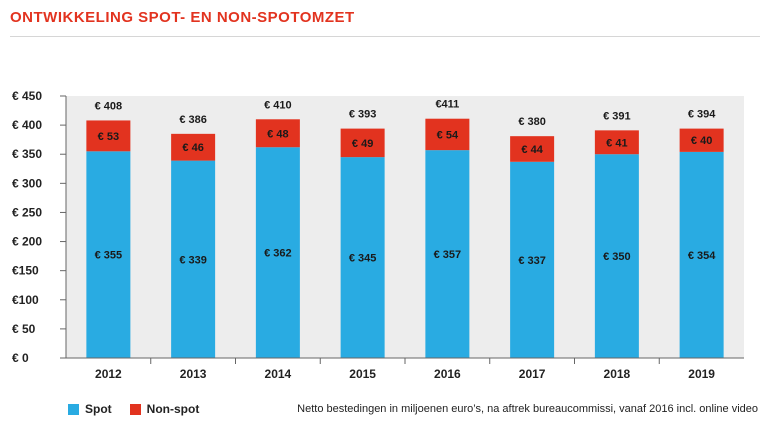  I want to click on y-tick-label: € 200, so click(27, 242).